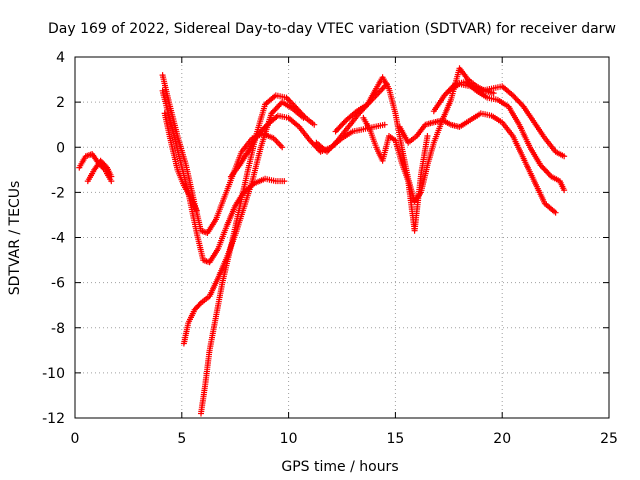 This screenshot has width=640, height=480. Describe the element at coordinates (395, 439) in the screenshot. I see `x-tick-label: 15` at that location.